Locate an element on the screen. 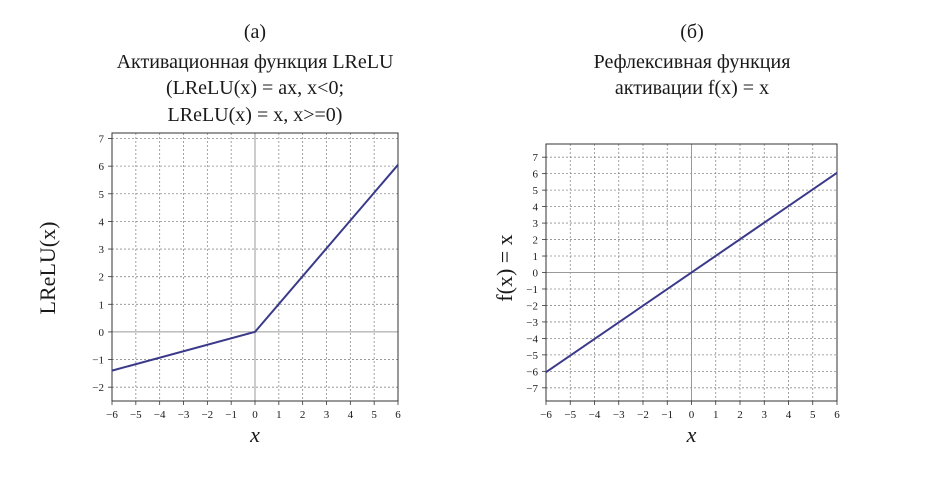  chart-title-line: Активационная функция LReLU is located at coordinates (255, 62).